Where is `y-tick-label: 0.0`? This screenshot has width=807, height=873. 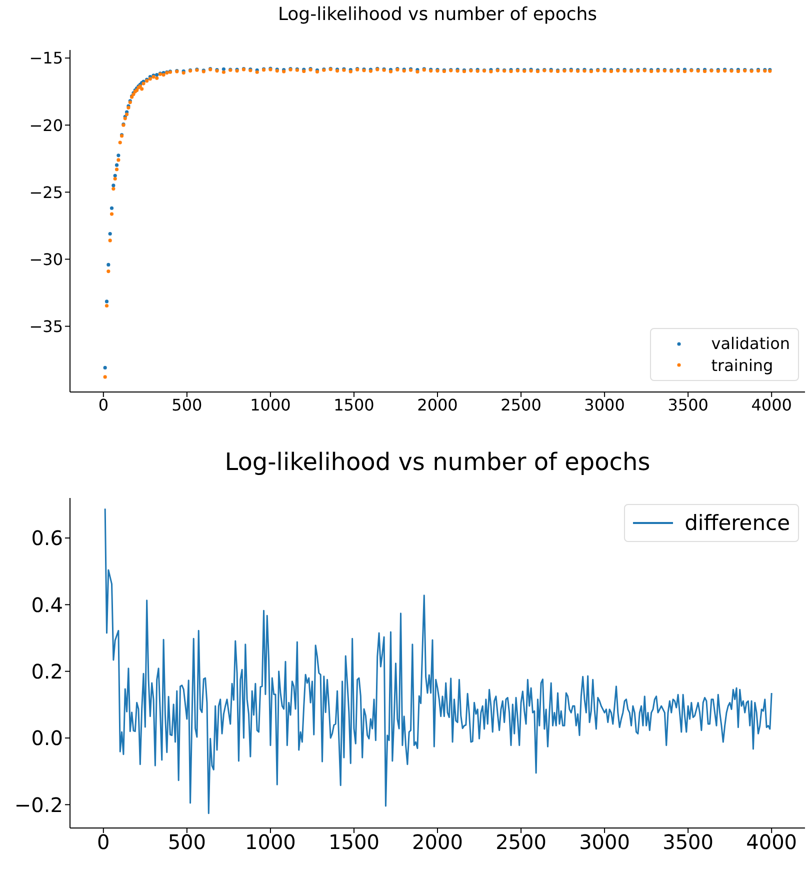 y-tick-label: 0.0 is located at coordinates (47, 738).